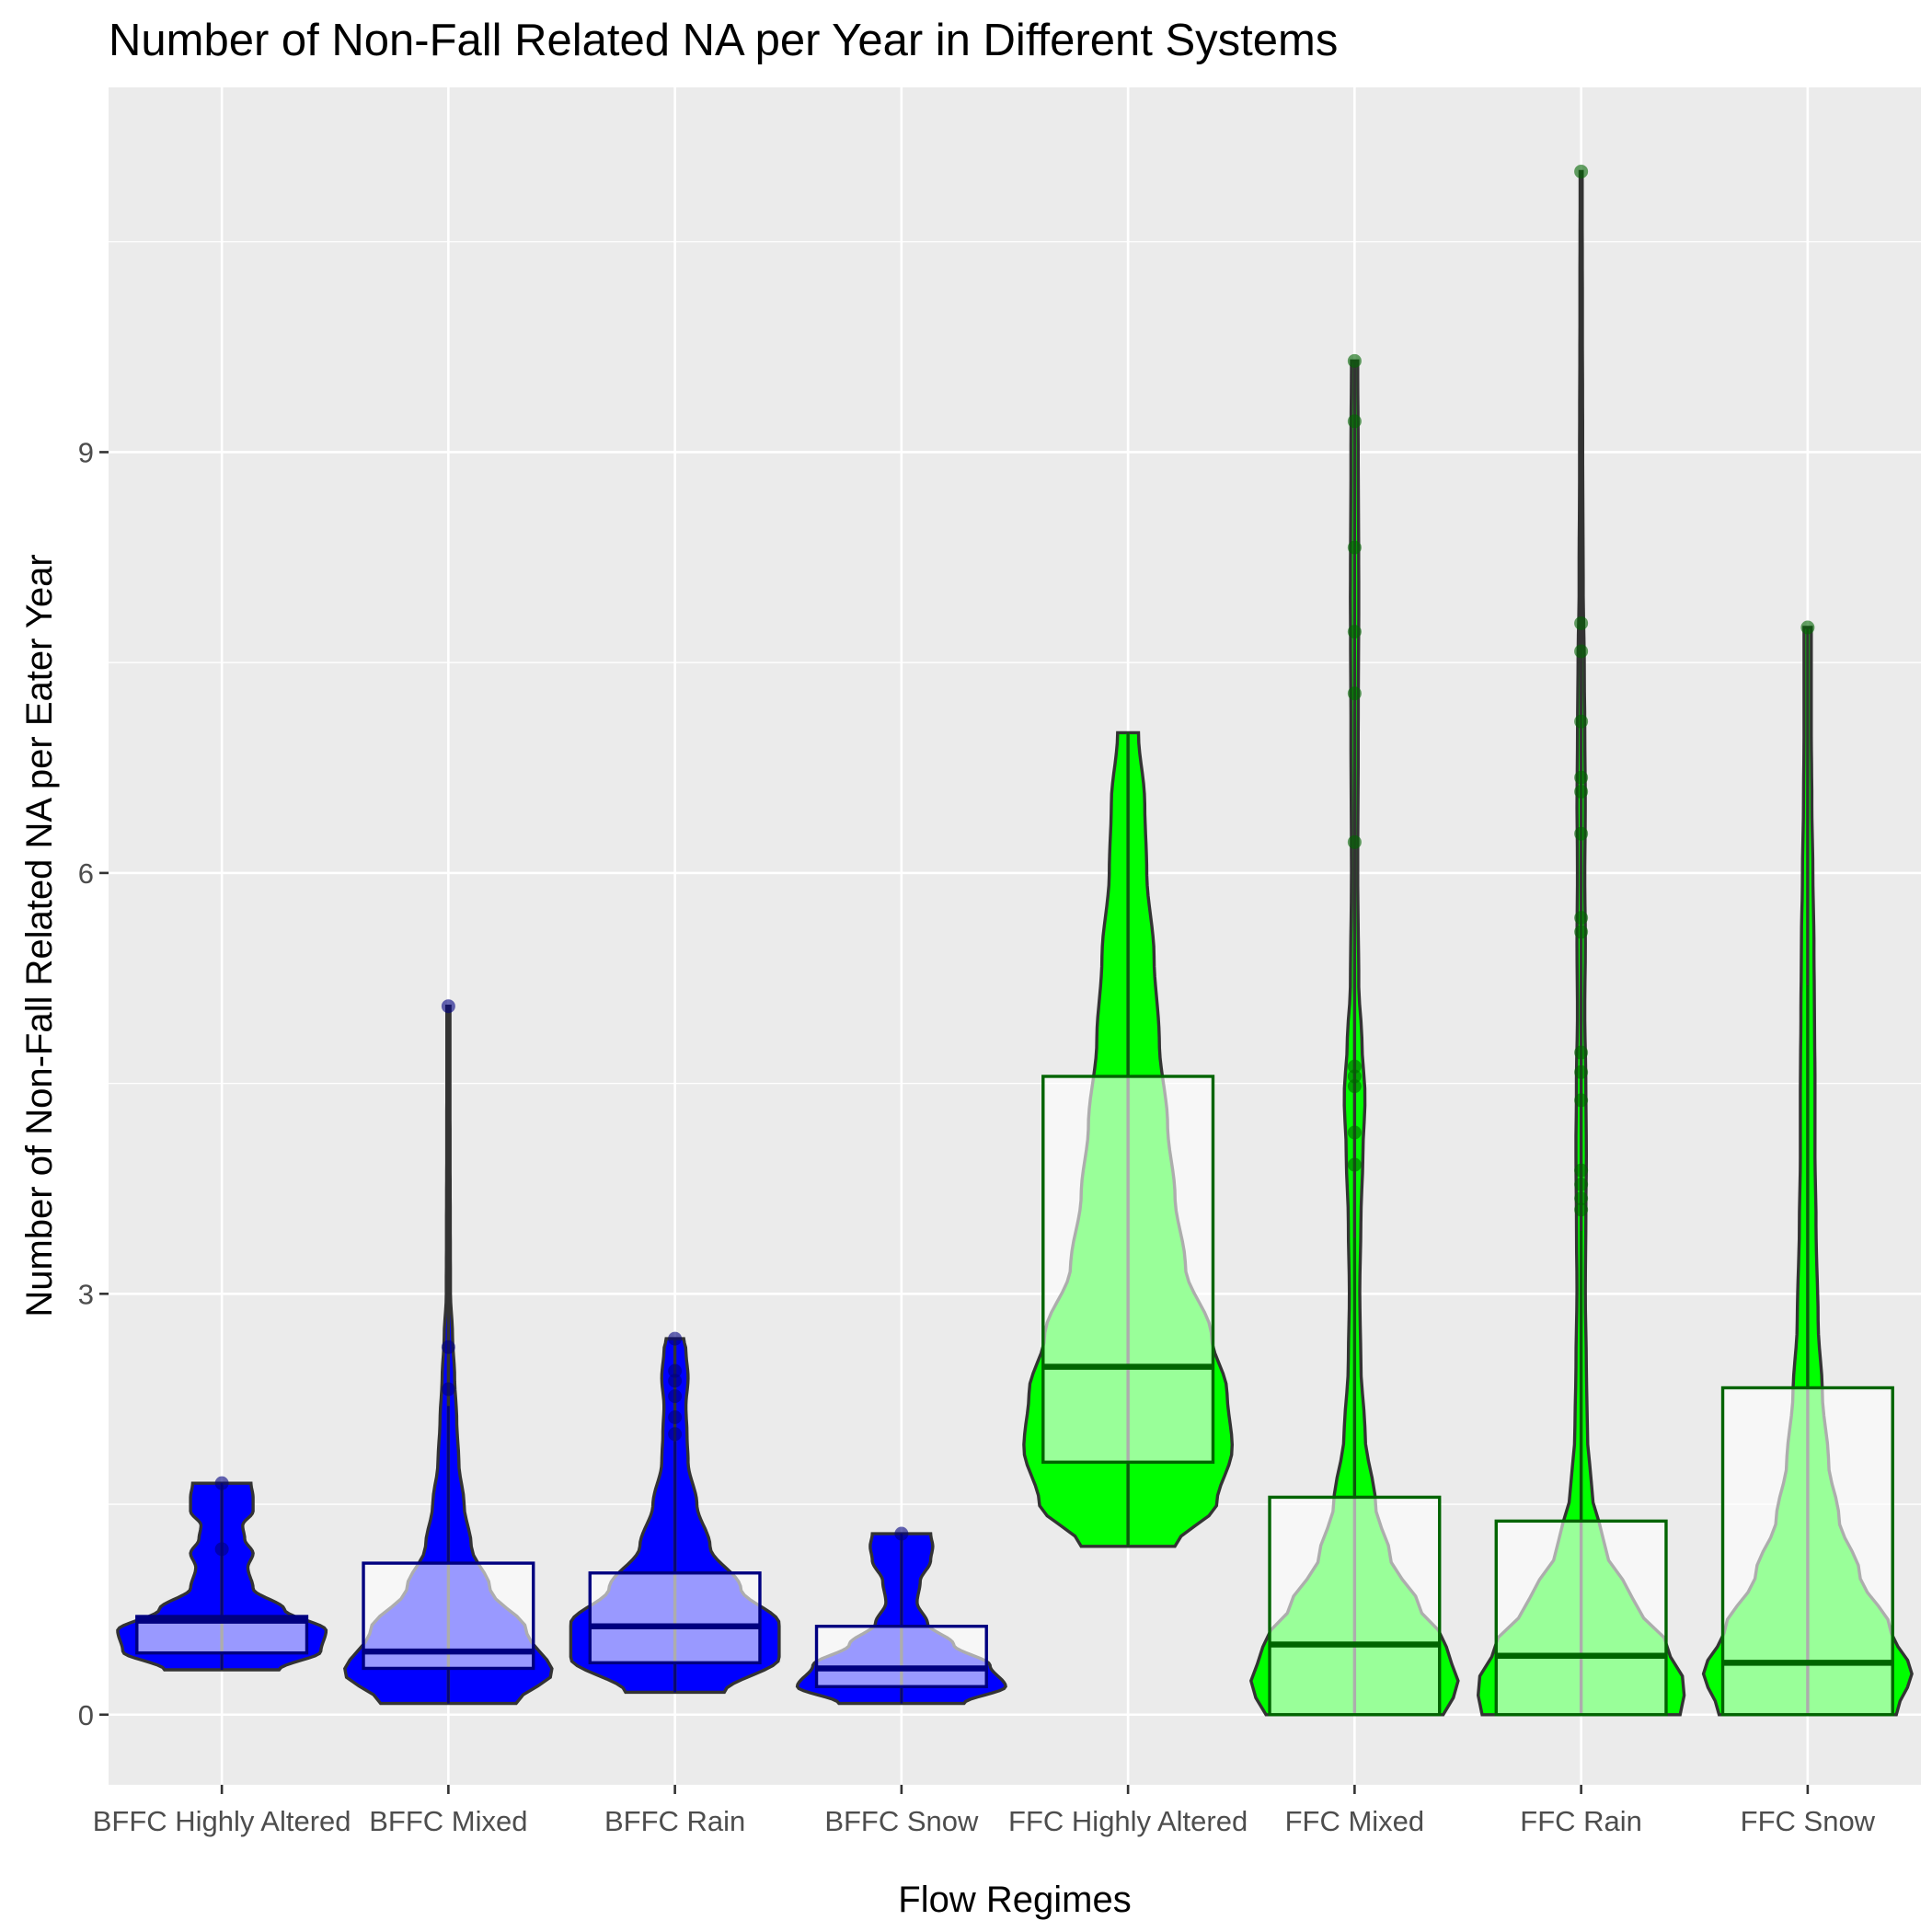  Describe the element at coordinates (901, 1656) in the screenshot. I see `box-bffc-snow` at that location.